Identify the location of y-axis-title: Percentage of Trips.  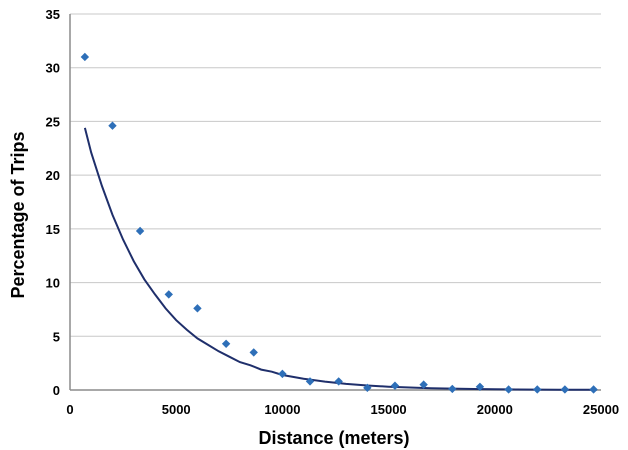
(18, 214).